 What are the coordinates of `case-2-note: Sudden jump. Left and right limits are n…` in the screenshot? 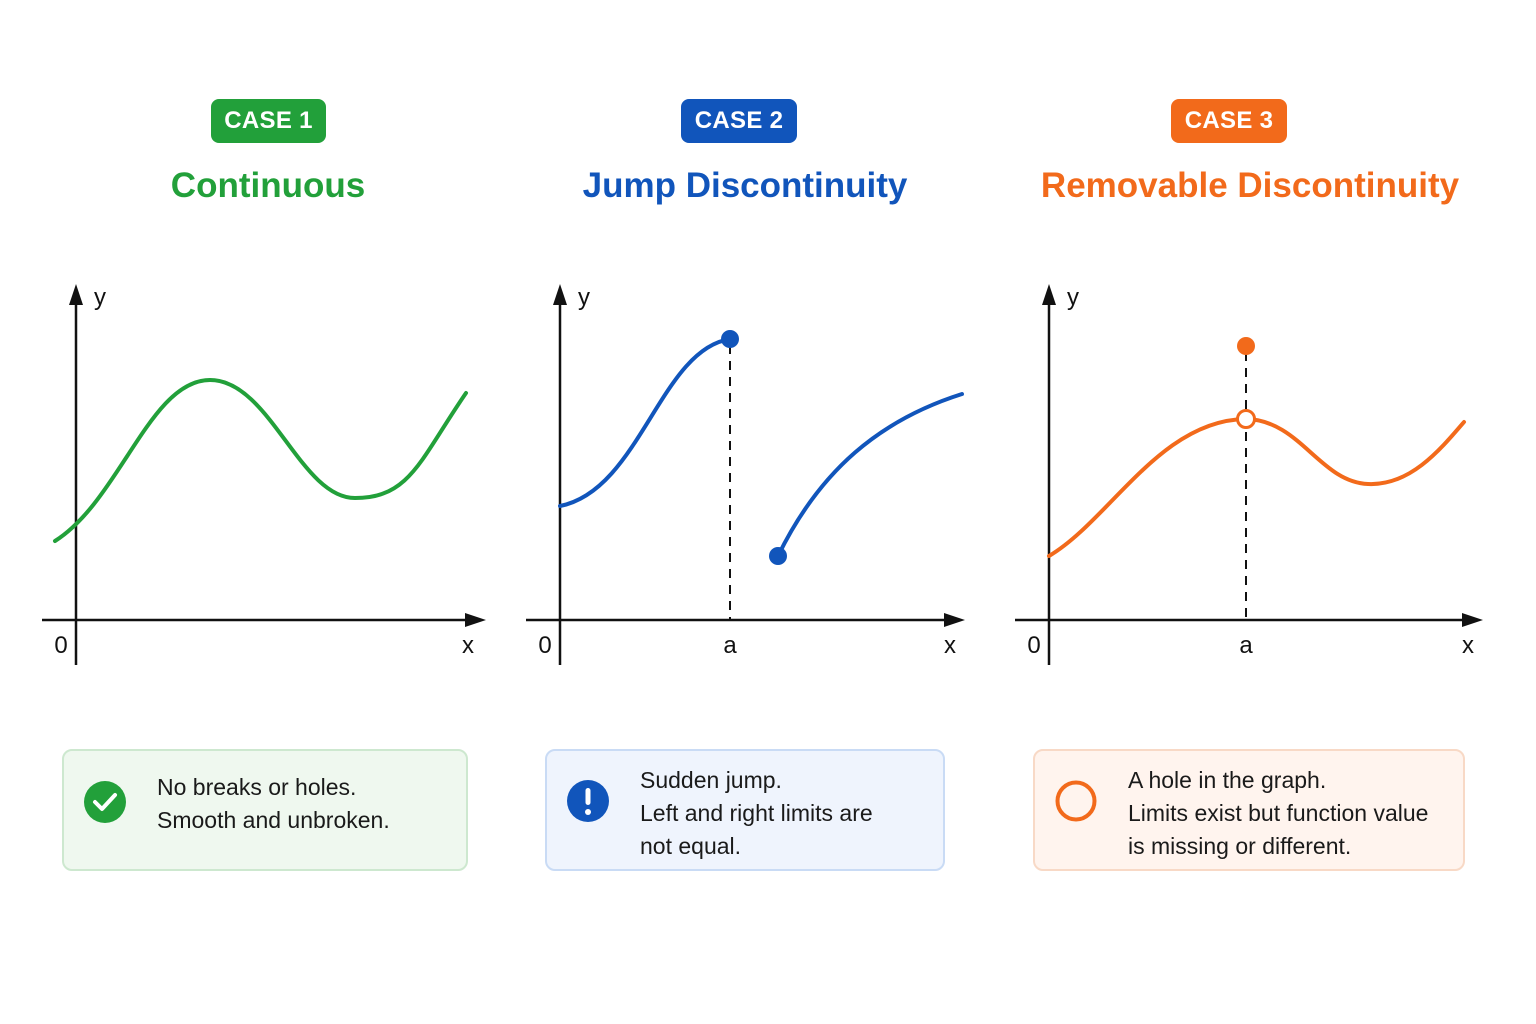 It's located at (745, 810).